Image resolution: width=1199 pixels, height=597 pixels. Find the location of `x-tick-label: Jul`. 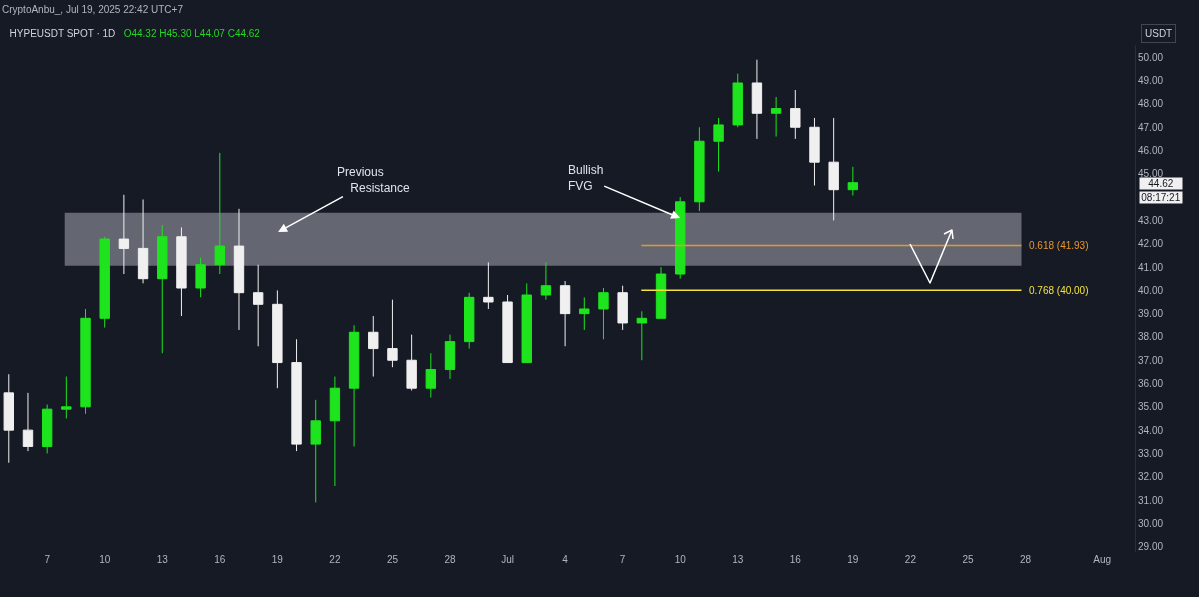

x-tick-label: Jul is located at coordinates (507, 559).